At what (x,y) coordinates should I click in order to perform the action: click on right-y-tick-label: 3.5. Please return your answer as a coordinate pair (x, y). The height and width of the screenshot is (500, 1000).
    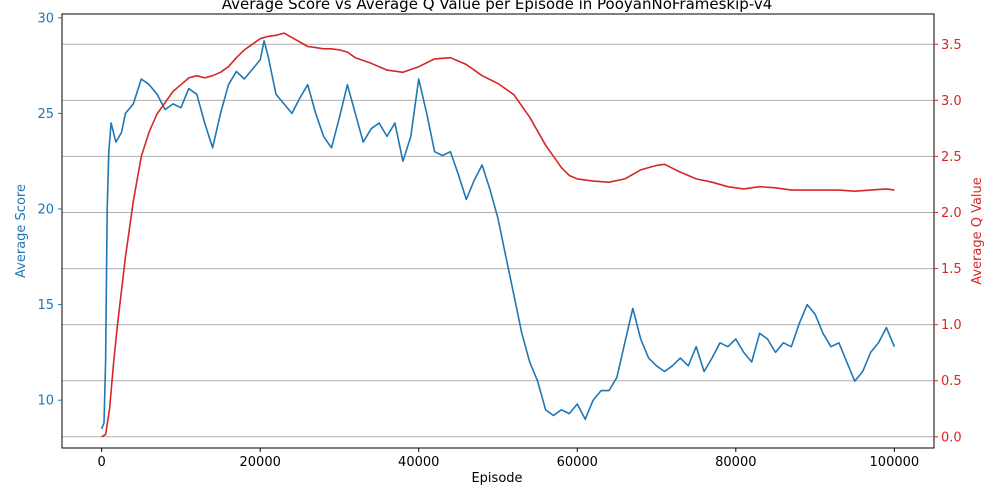
    Looking at the image, I should click on (951, 45).